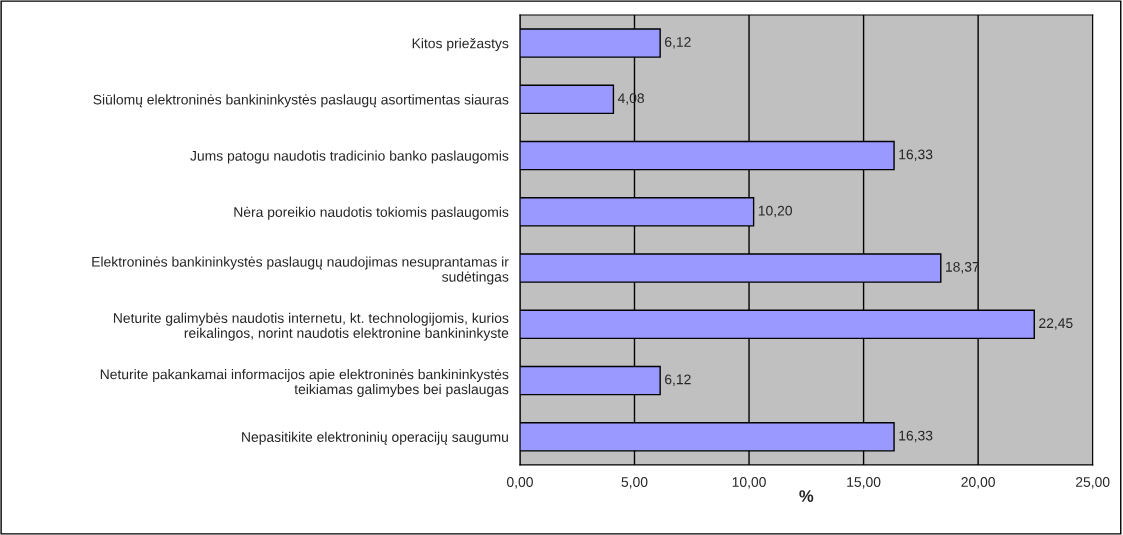  Describe the element at coordinates (519, 483) in the screenshot. I see `x-tick-label: 0,00` at that location.